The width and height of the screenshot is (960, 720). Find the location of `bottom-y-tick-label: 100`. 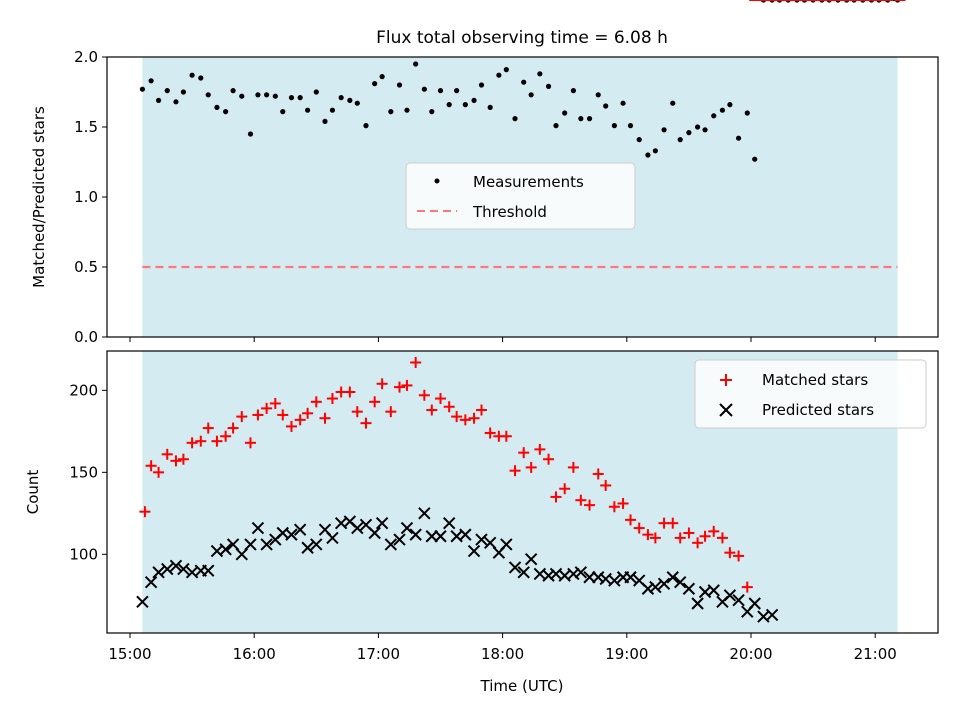

bottom-y-tick-label: 100 is located at coordinates (83, 554).